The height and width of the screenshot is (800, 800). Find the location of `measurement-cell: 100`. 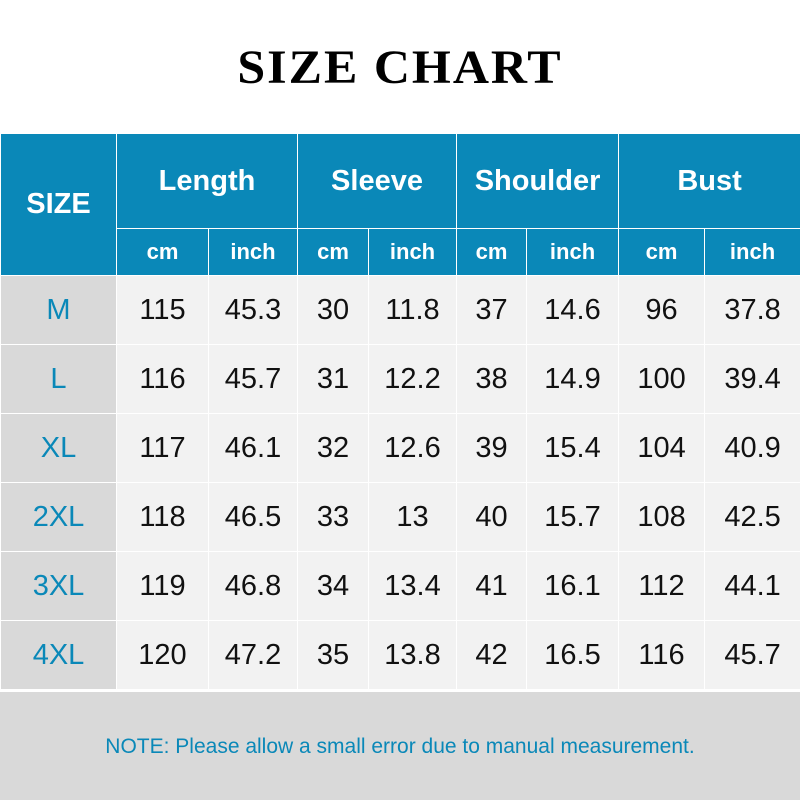

measurement-cell: 100 is located at coordinates (662, 379).